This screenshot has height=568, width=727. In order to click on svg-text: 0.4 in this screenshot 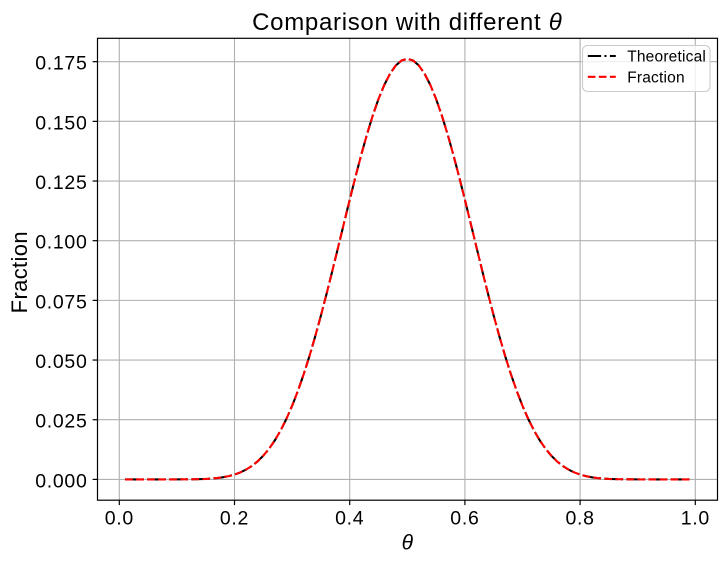, I will do `click(349, 518)`.